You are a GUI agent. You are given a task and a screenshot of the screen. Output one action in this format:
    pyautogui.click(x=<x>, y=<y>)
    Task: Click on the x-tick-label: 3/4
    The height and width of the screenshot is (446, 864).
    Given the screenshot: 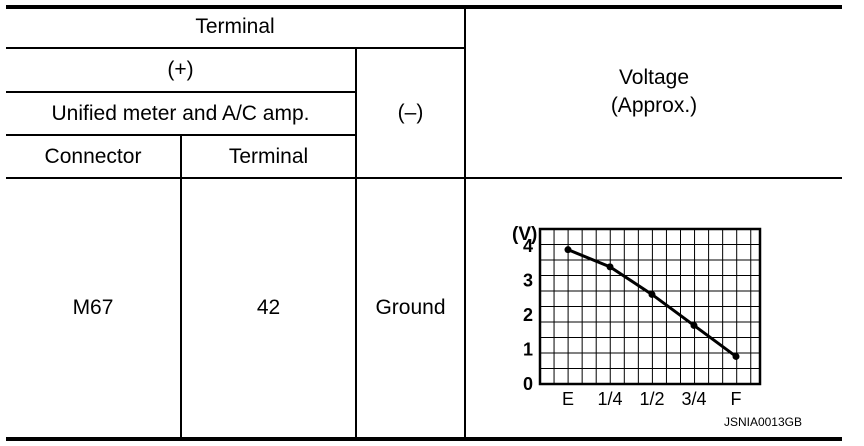 What is the action you would take?
    pyautogui.click(x=693, y=399)
    